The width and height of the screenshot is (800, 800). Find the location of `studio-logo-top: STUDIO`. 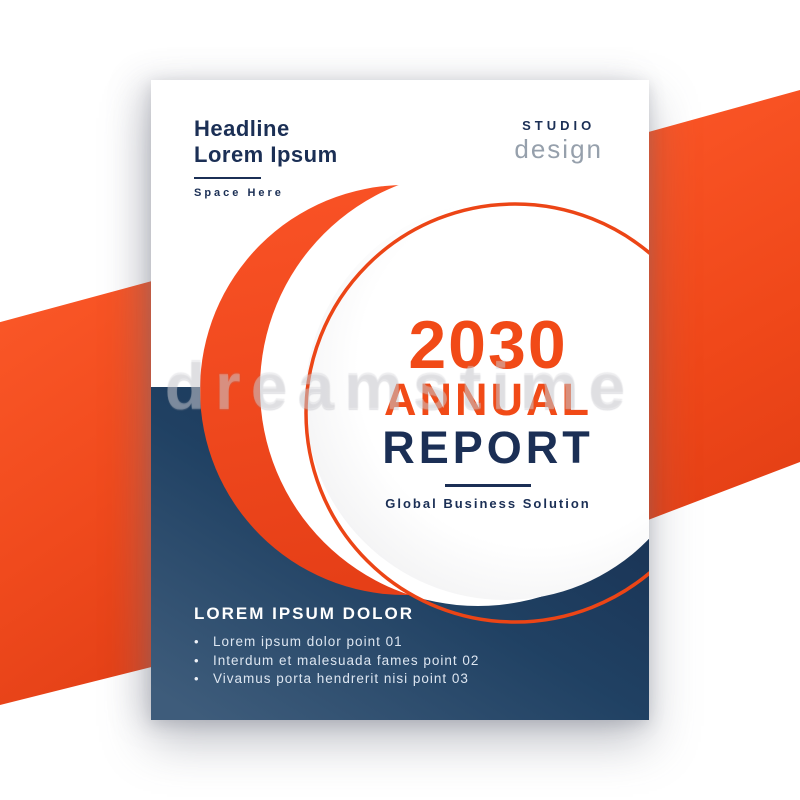

studio-logo-top: STUDIO is located at coordinates (559, 125).